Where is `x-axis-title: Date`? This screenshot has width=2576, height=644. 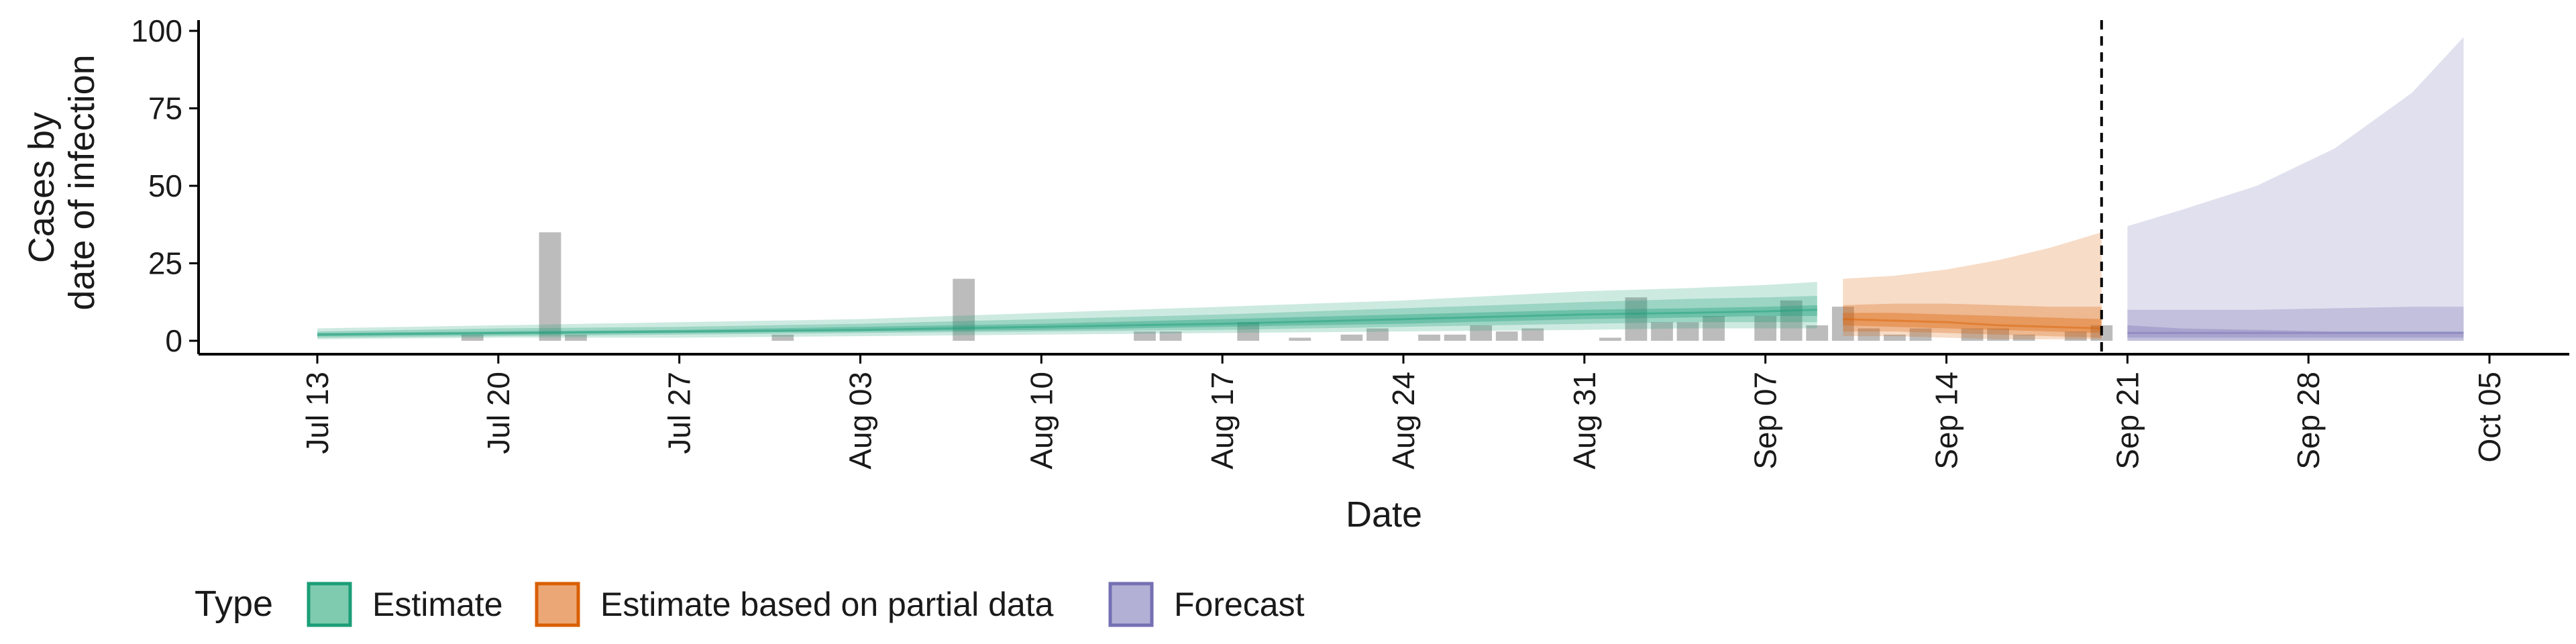 x-axis-title: Date is located at coordinates (1384, 514).